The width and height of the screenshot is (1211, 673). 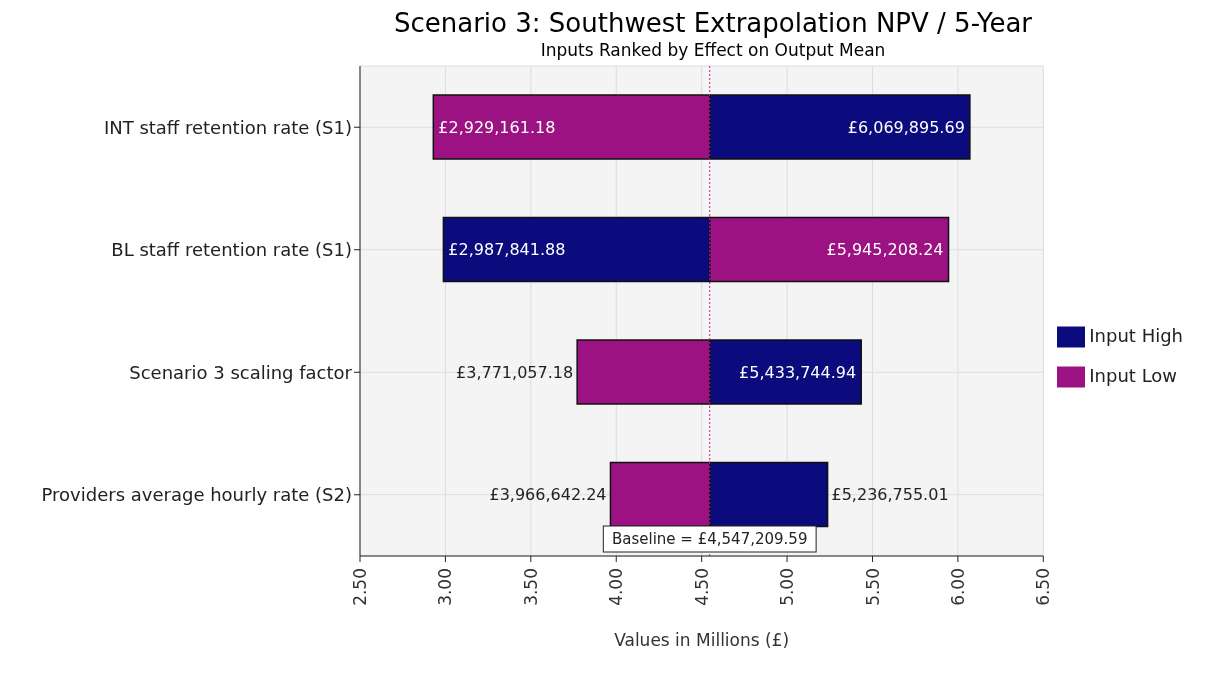 I want to click on chart-title: Scenario 3: Southwest Extrapolation NPV / 5-Year, so click(x=712, y=23).